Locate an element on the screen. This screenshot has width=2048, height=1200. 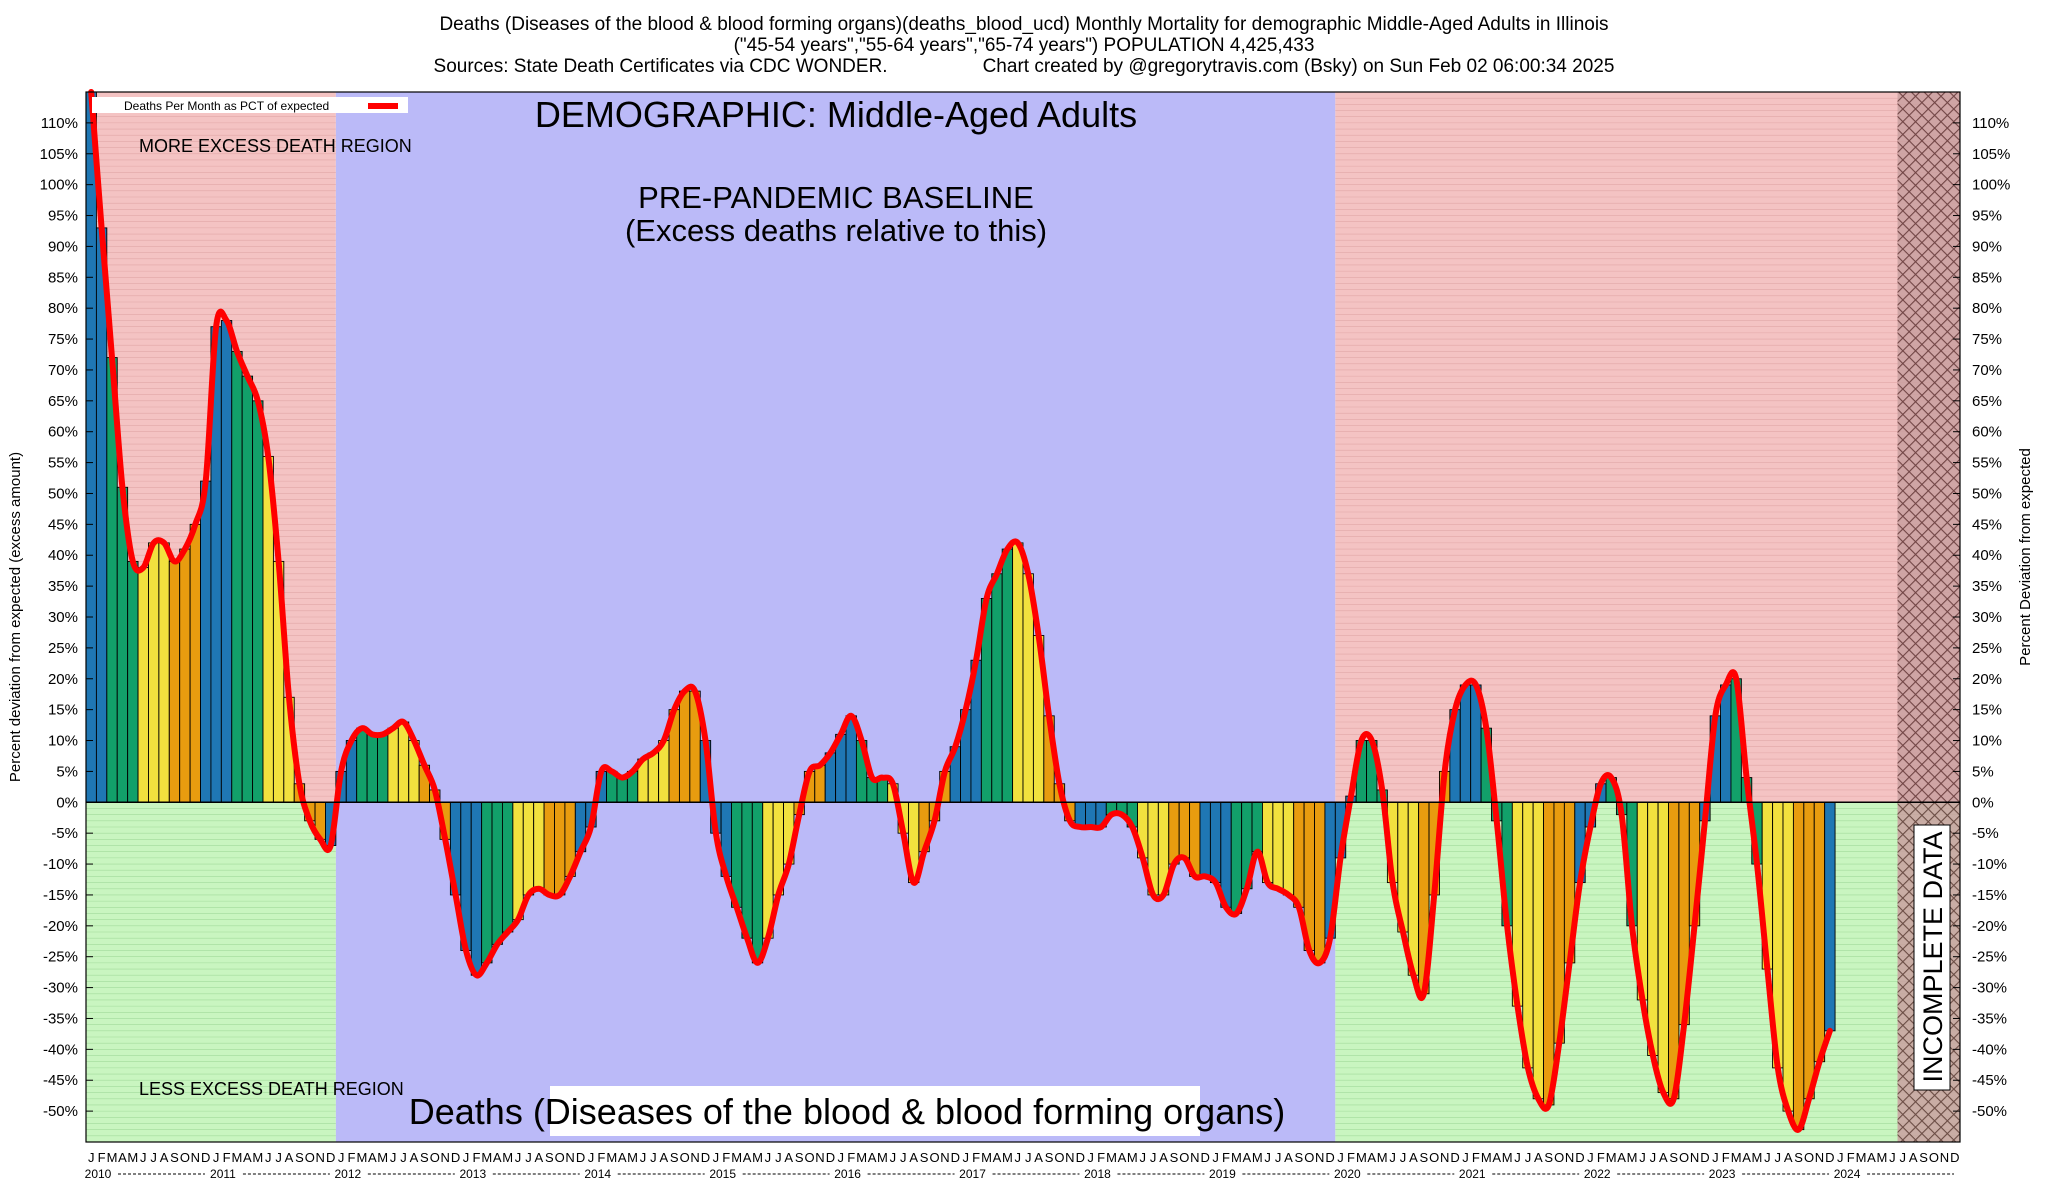
y-tick-label-left: 100% is located at coordinates (59, 185).